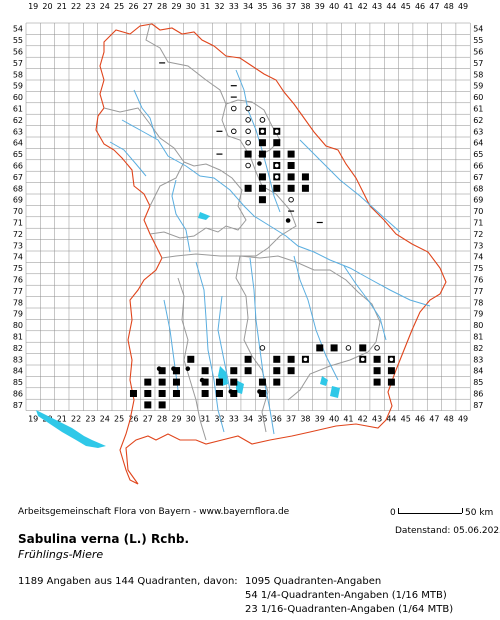  Describe the element at coordinates (18, 109) in the screenshot. I see `y-label-left: 61` at that location.